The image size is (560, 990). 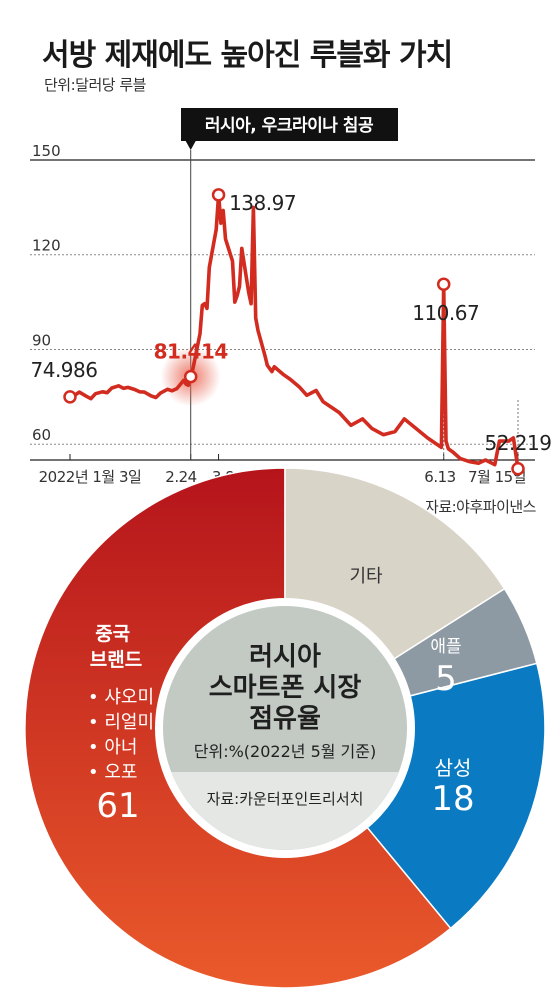 What do you see at coordinates (452, 799) in the screenshot?
I see `slice-value-samsung: 18` at bounding box center [452, 799].